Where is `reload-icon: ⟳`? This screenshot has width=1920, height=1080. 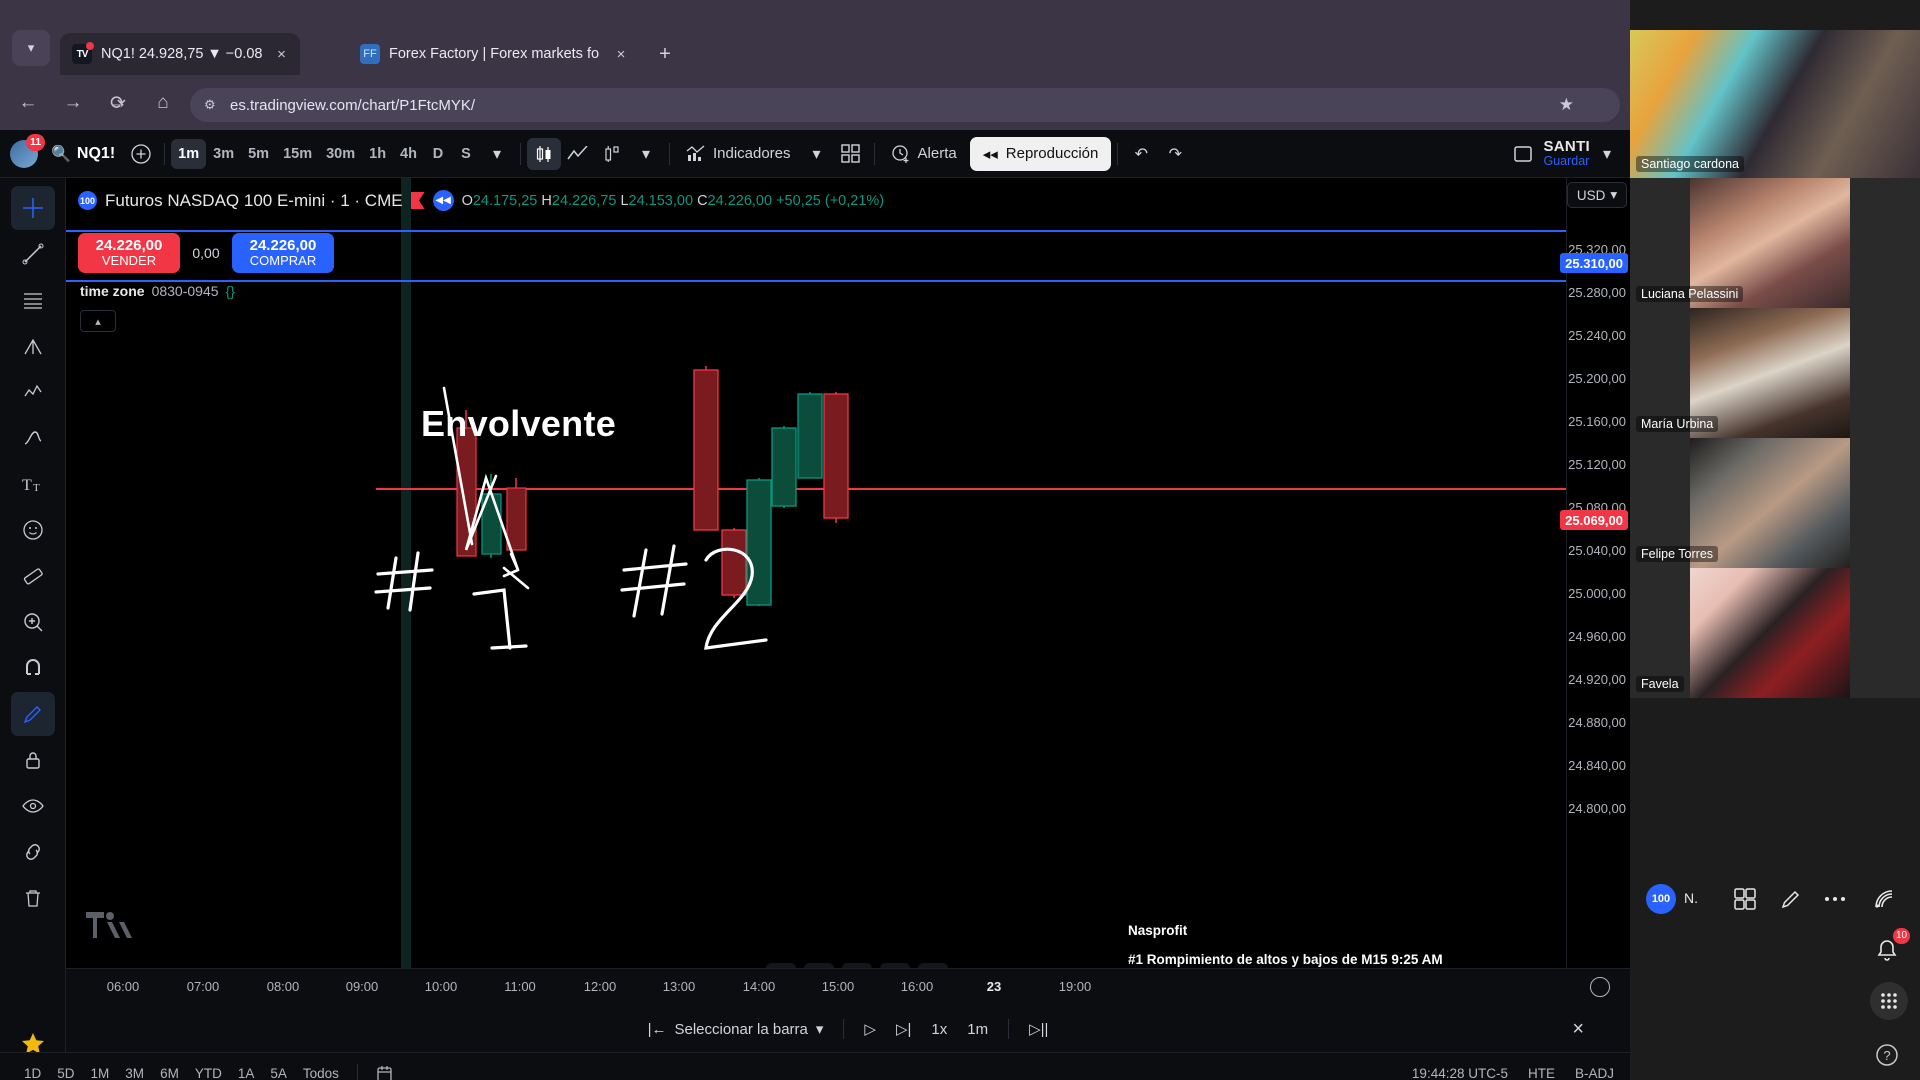 reload-icon: ⟳ is located at coordinates (118, 103).